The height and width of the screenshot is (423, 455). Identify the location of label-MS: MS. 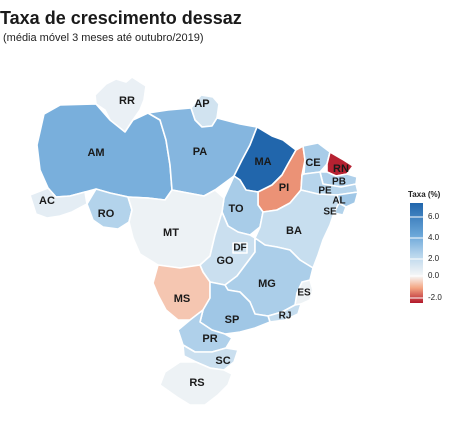
(182, 299).